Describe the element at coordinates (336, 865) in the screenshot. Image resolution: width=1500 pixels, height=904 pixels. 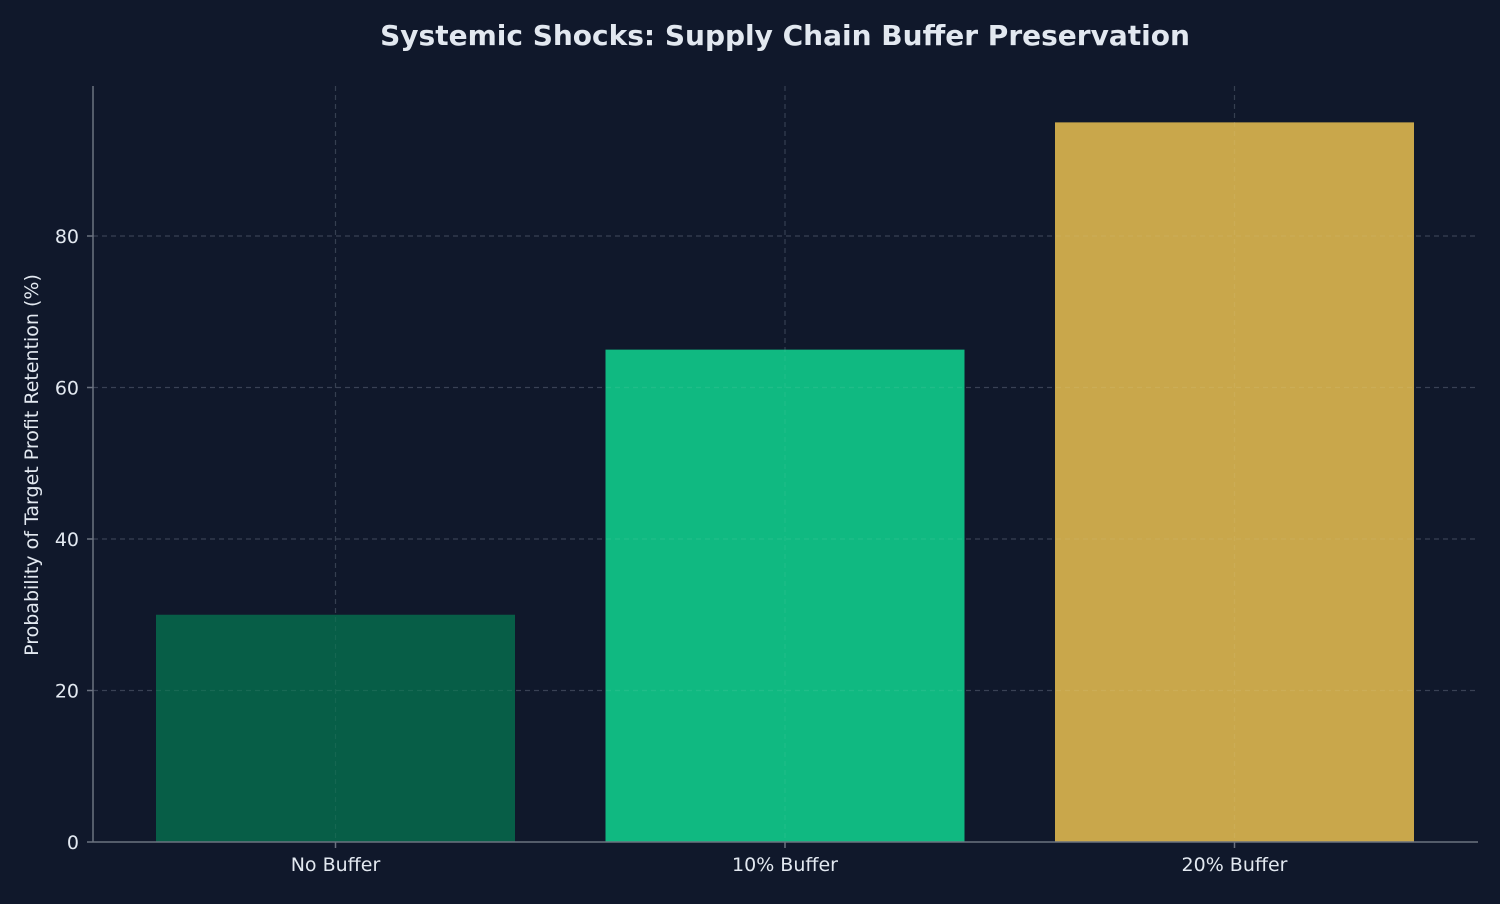
I see `x-tick-label: No Buffer` at that location.